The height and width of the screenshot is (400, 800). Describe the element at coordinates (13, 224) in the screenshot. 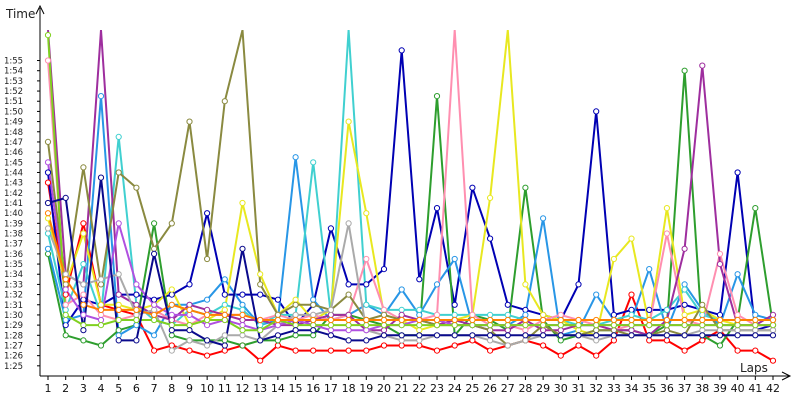

I see `y-tick-label: 1:39` at that location.